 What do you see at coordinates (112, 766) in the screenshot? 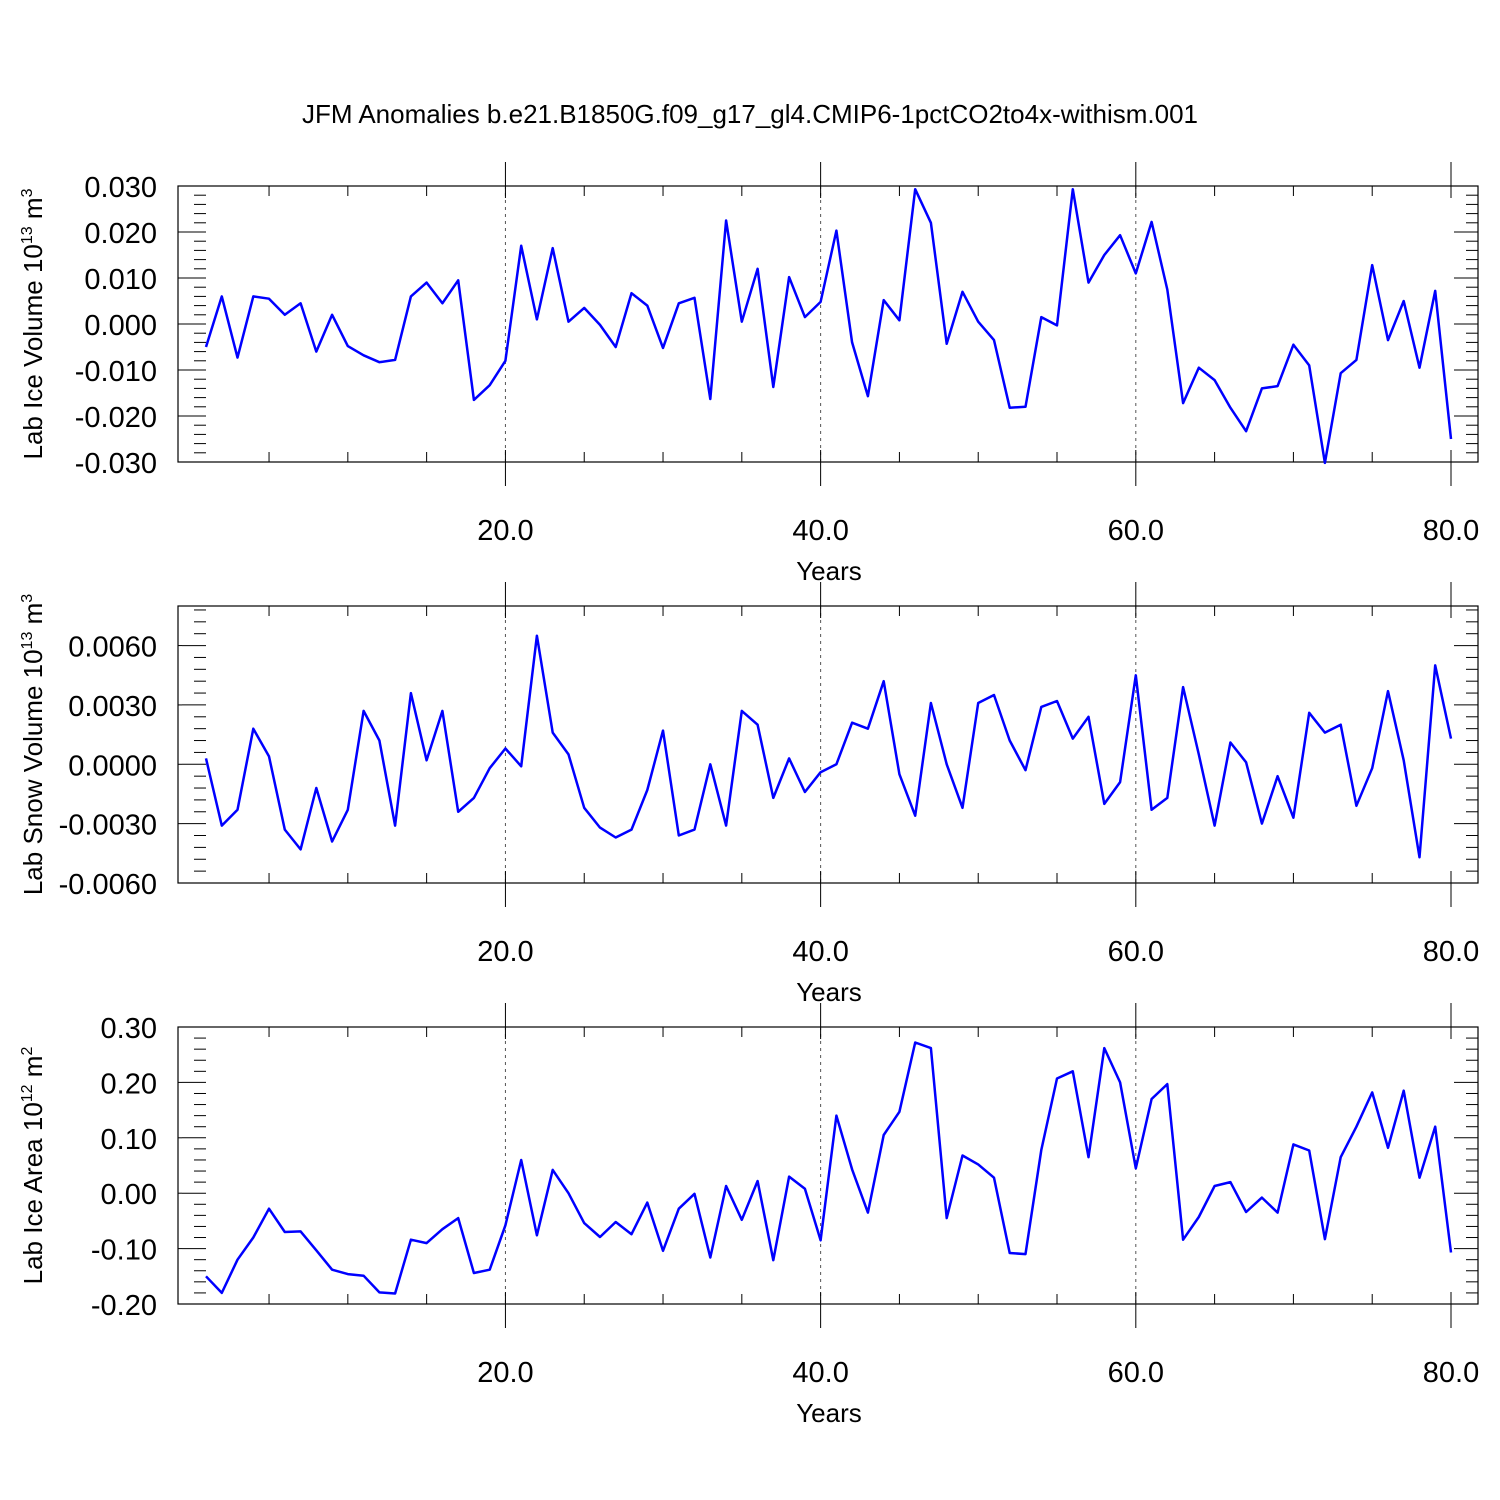
I see `y-tick-label: 0.0000` at bounding box center [112, 766].